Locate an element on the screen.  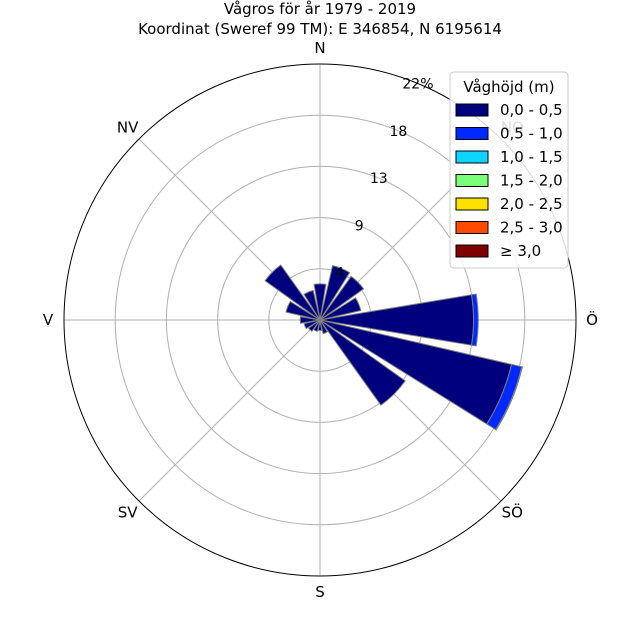
radial-tick-label: 4 is located at coordinates (339, 274).